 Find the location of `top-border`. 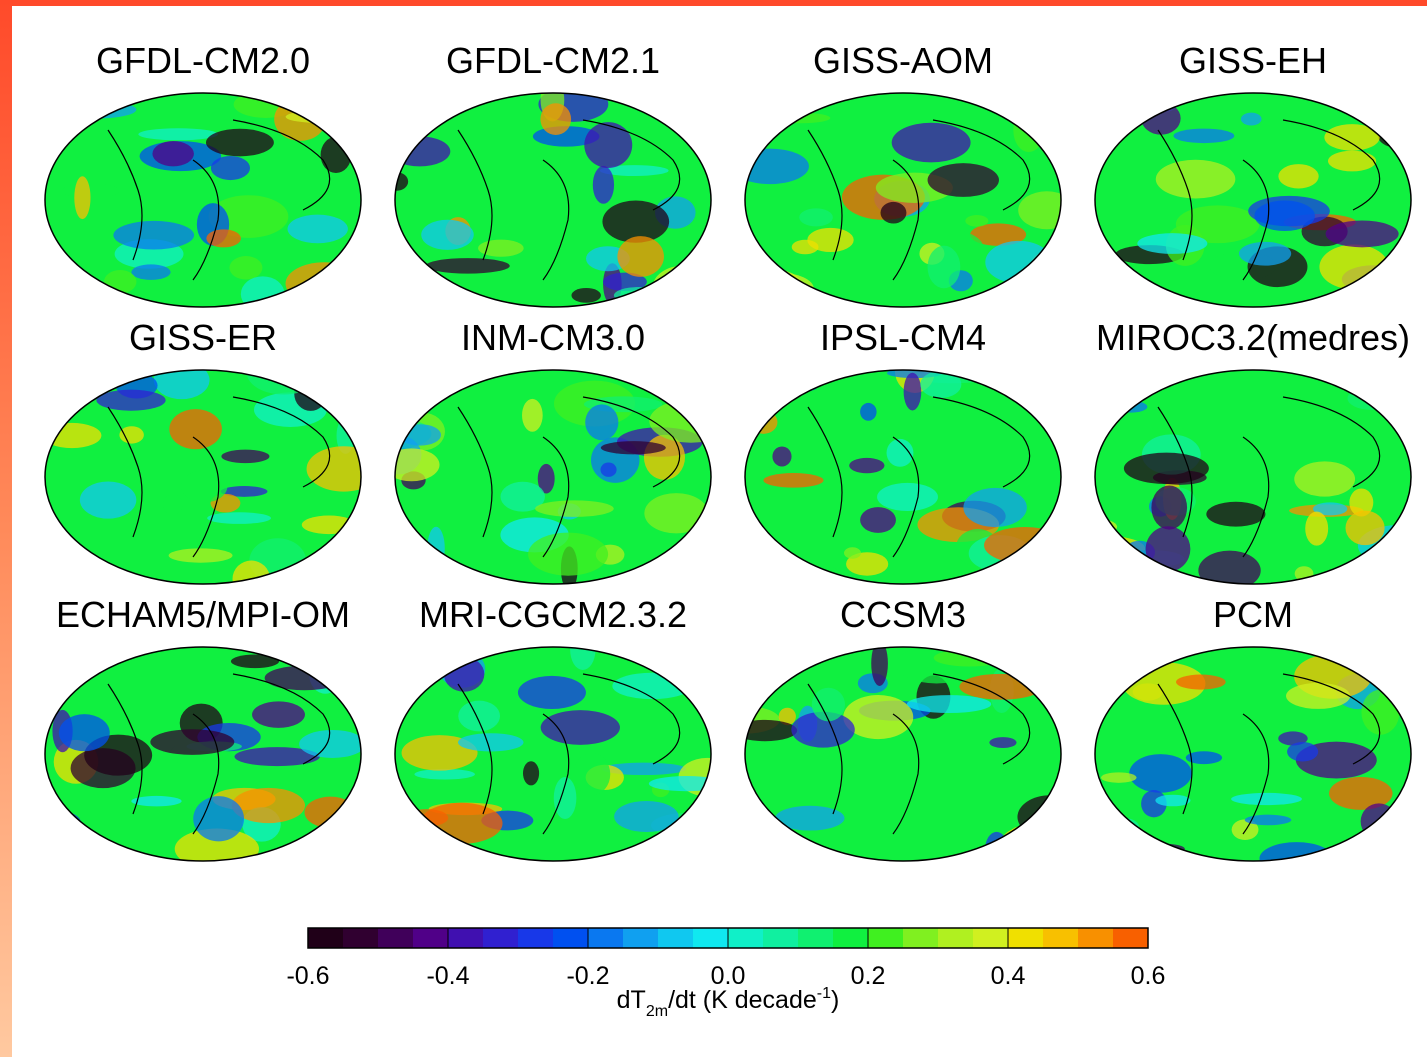

top-border is located at coordinates (713, 3).